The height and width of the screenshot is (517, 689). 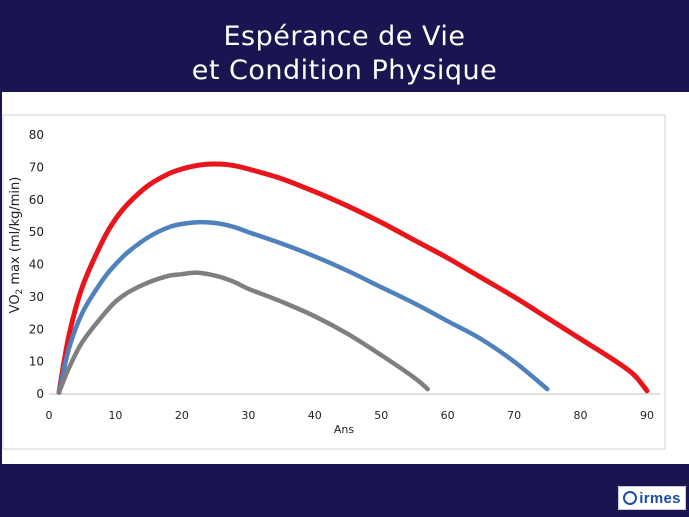 I want to click on y-tick-label: 30, so click(x=36, y=297).